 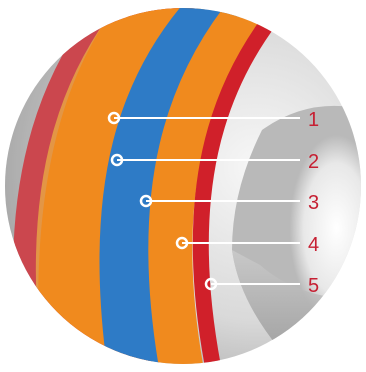 I want to click on layer-label-5: 5, so click(x=313, y=286).